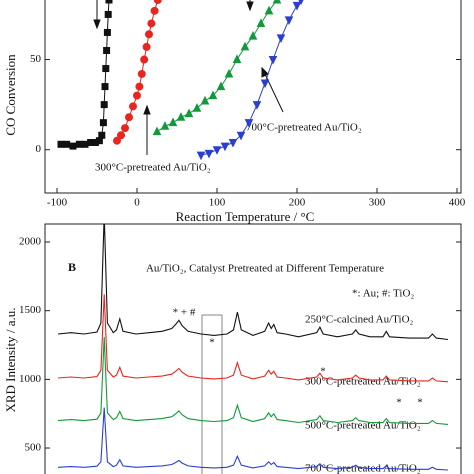 The width and height of the screenshot is (474, 474). I want to click on y-tick-label: 500, so click(33, 448).